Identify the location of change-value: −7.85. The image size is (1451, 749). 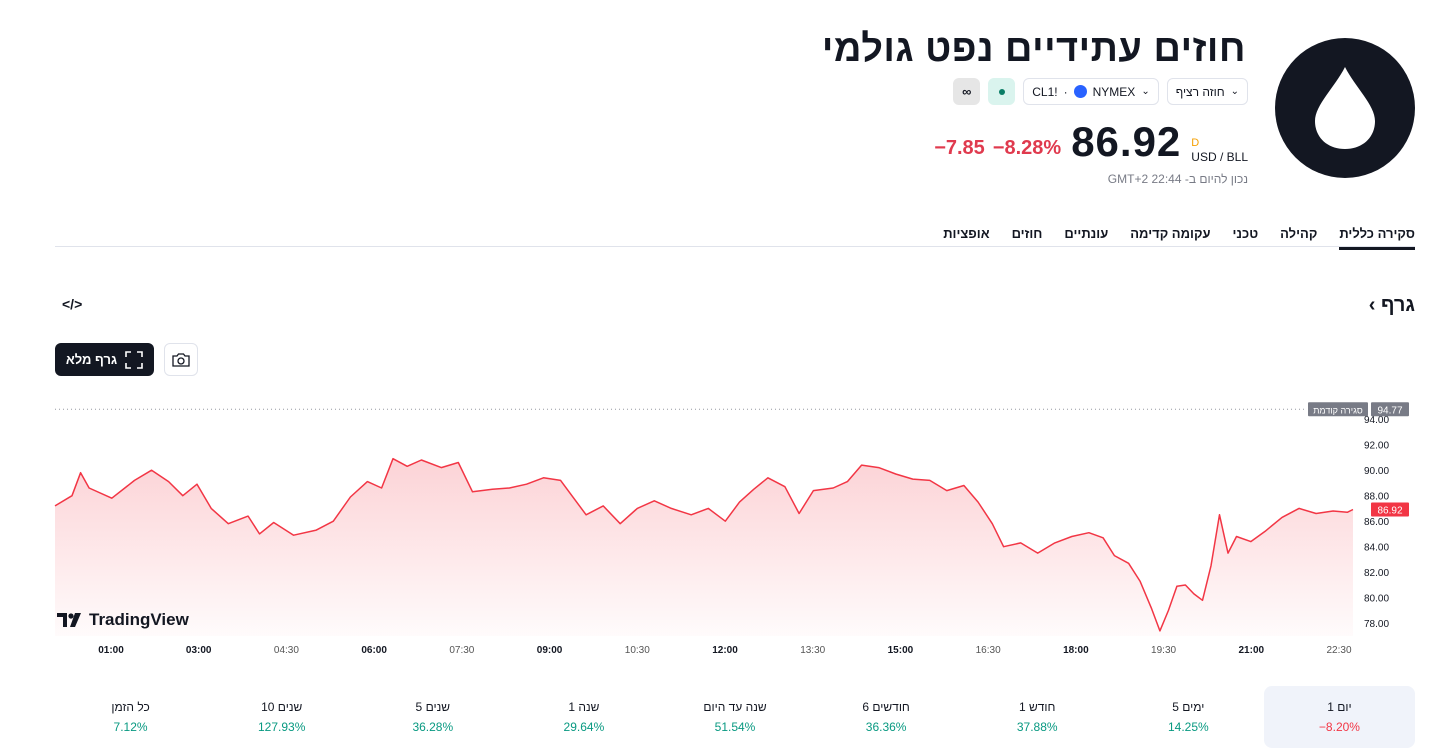
(959, 148).